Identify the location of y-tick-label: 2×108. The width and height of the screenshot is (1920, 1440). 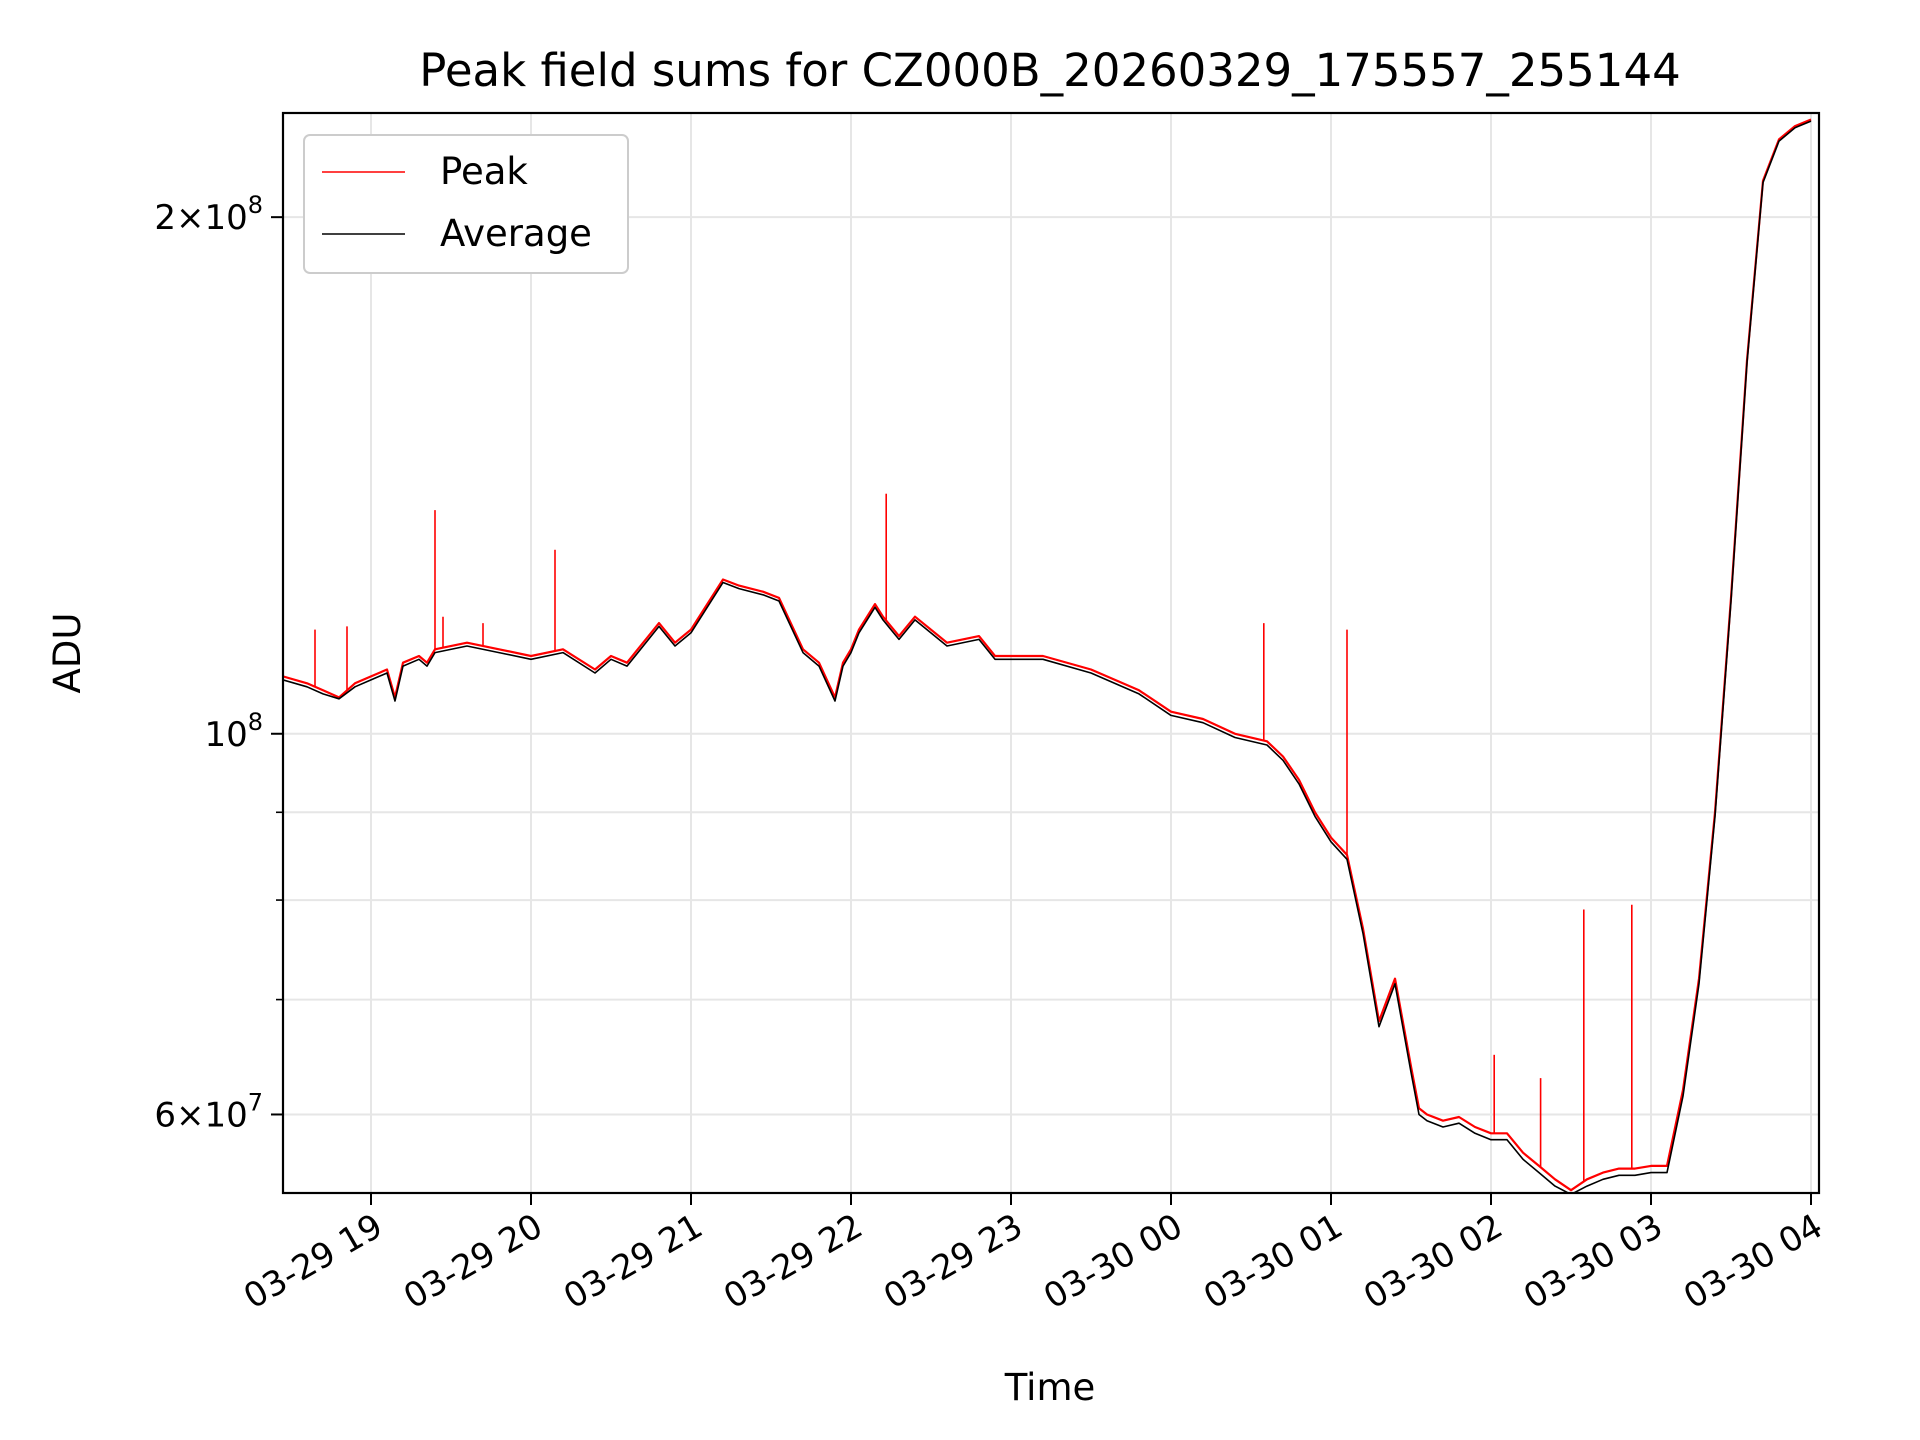
(208, 214).